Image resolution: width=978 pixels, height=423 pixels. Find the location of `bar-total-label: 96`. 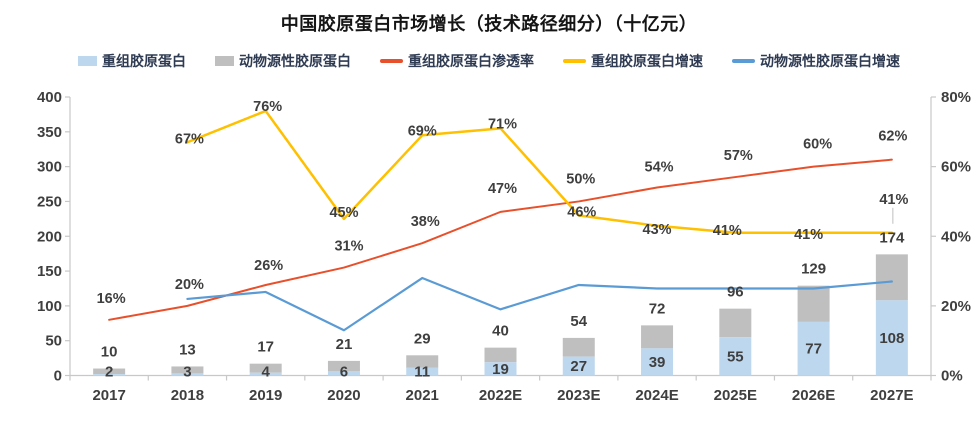

bar-total-label: 96 is located at coordinates (735, 292).